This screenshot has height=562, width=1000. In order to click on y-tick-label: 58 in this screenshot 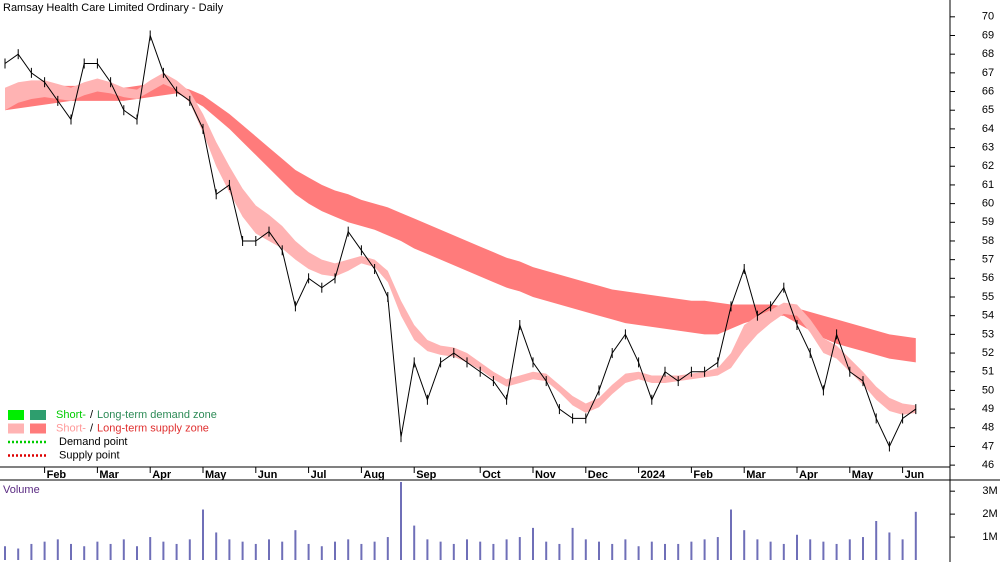, I will do `click(988, 241)`.